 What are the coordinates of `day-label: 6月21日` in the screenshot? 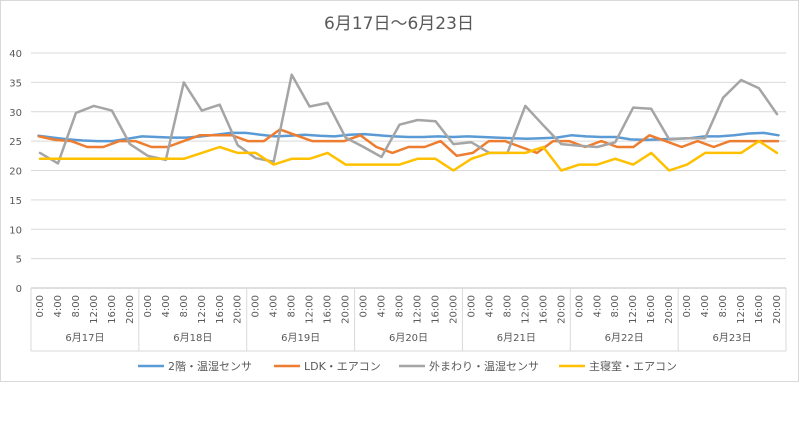 It's located at (516, 338).